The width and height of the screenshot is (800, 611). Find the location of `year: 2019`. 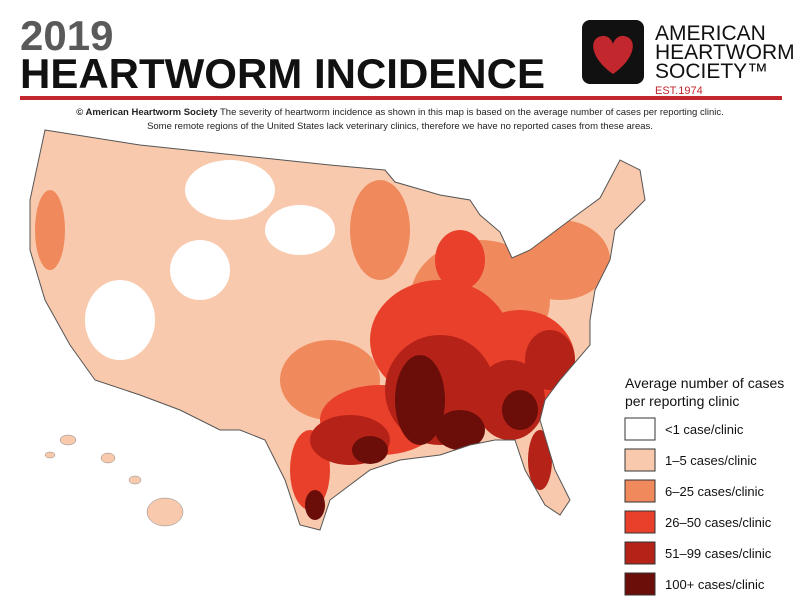

year: 2019 is located at coordinates (66, 35).